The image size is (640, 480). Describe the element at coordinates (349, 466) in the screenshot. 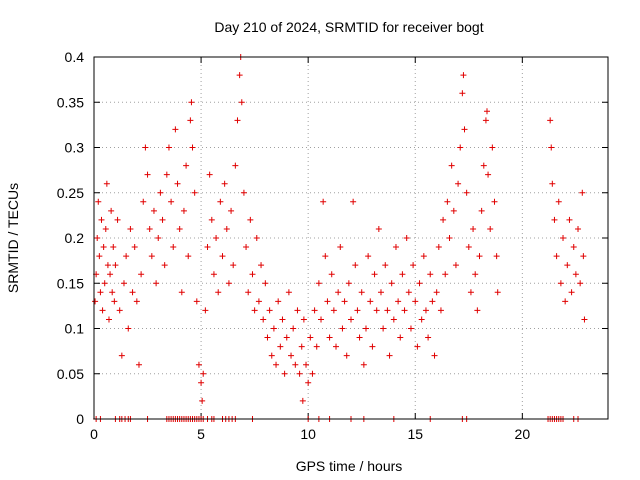

I see `x-axis-label: GPS time / hours` at that location.